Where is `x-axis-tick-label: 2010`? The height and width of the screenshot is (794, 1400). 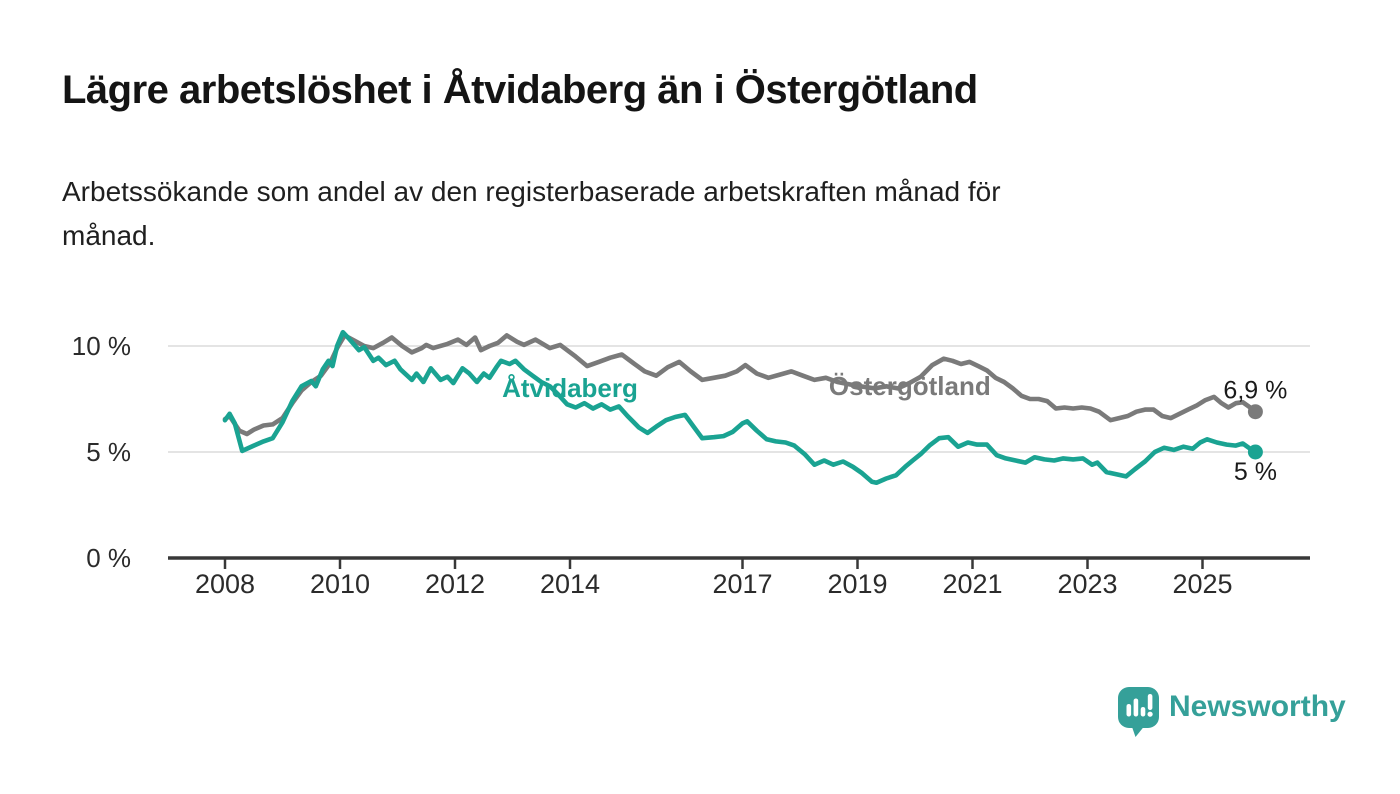 x-axis-tick-label: 2010 is located at coordinates (340, 584).